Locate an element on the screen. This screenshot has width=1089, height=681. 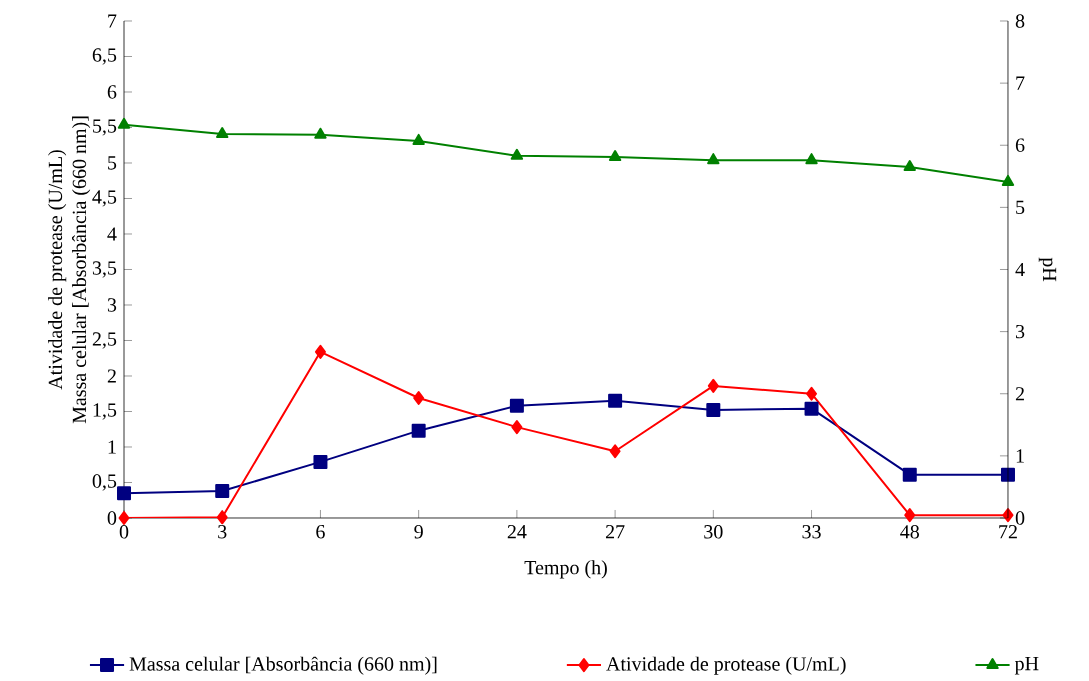
x-tick-label: 24 is located at coordinates (517, 532).